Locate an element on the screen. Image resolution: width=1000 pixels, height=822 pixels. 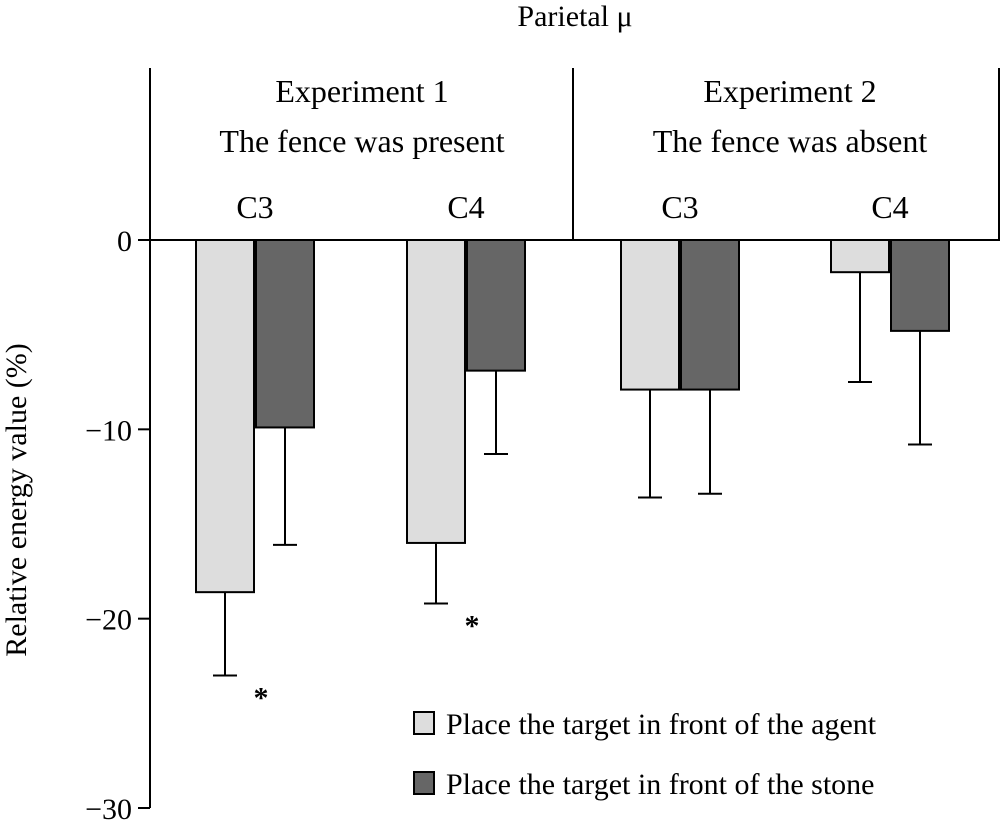
y-tick-label: −30 is located at coordinates (108, 807).